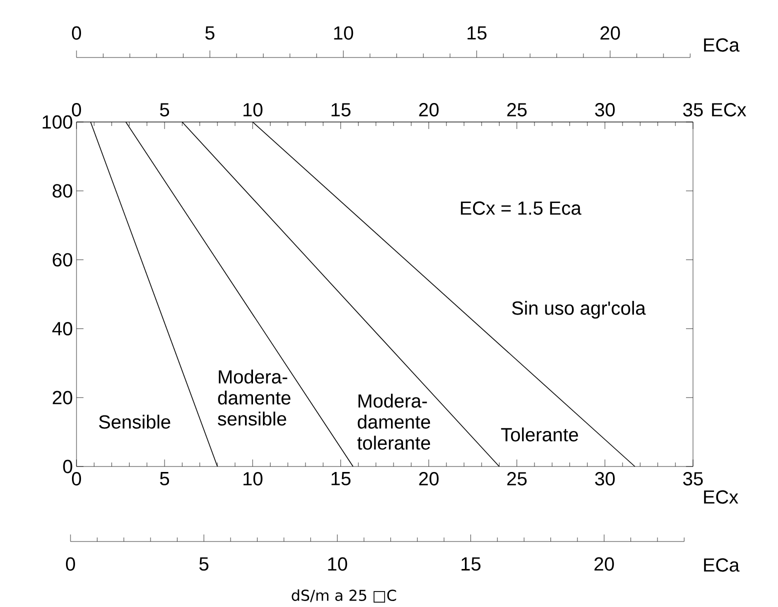 The height and width of the screenshot is (607, 778). Describe the element at coordinates (77, 109) in the screenshot. I see `x2-tick-label: 0` at that location.